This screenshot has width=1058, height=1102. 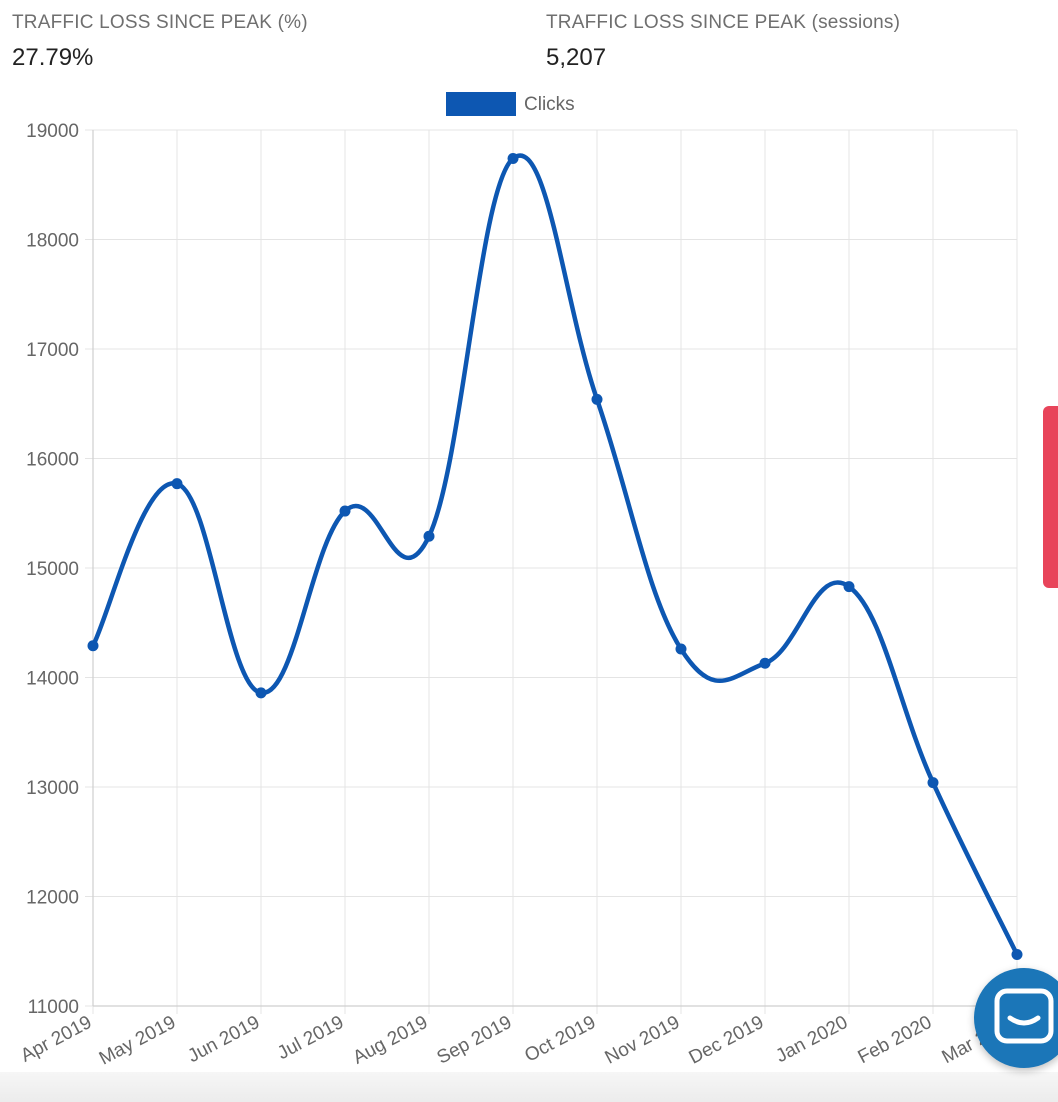 What do you see at coordinates (52, 241) in the screenshot?
I see `y-tick-label: 18000` at bounding box center [52, 241].